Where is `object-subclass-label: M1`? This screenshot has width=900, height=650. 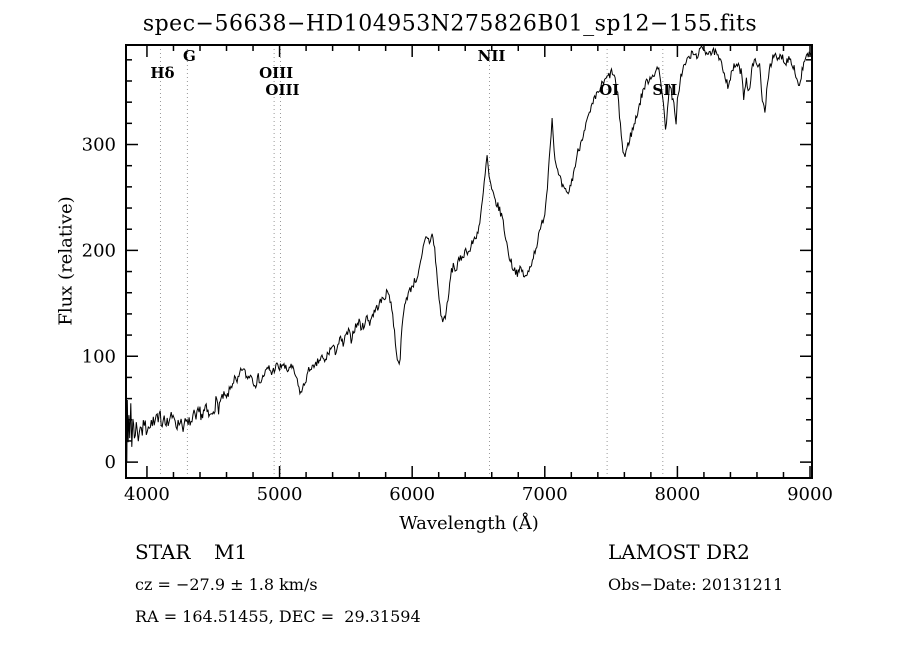 object-subclass-label: M1 is located at coordinates (231, 552).